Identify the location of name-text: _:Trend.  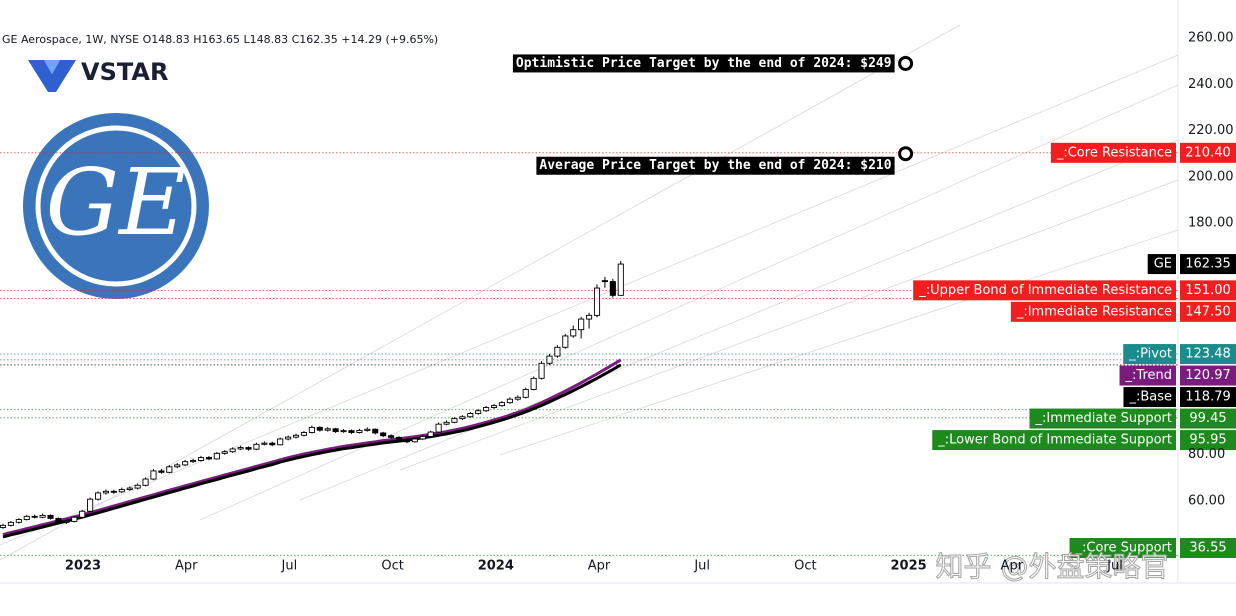
(1148, 375).